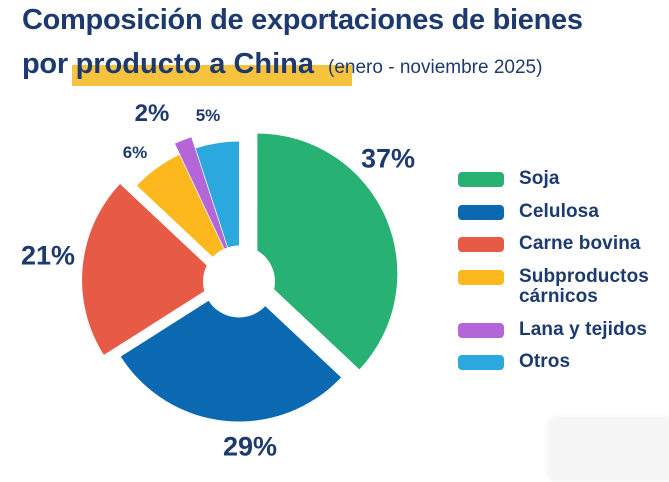 Image resolution: width=669 pixels, height=482 pixels. Describe the element at coordinates (212, 75) in the screenshot. I see `yellow-highlight-bar` at that location.